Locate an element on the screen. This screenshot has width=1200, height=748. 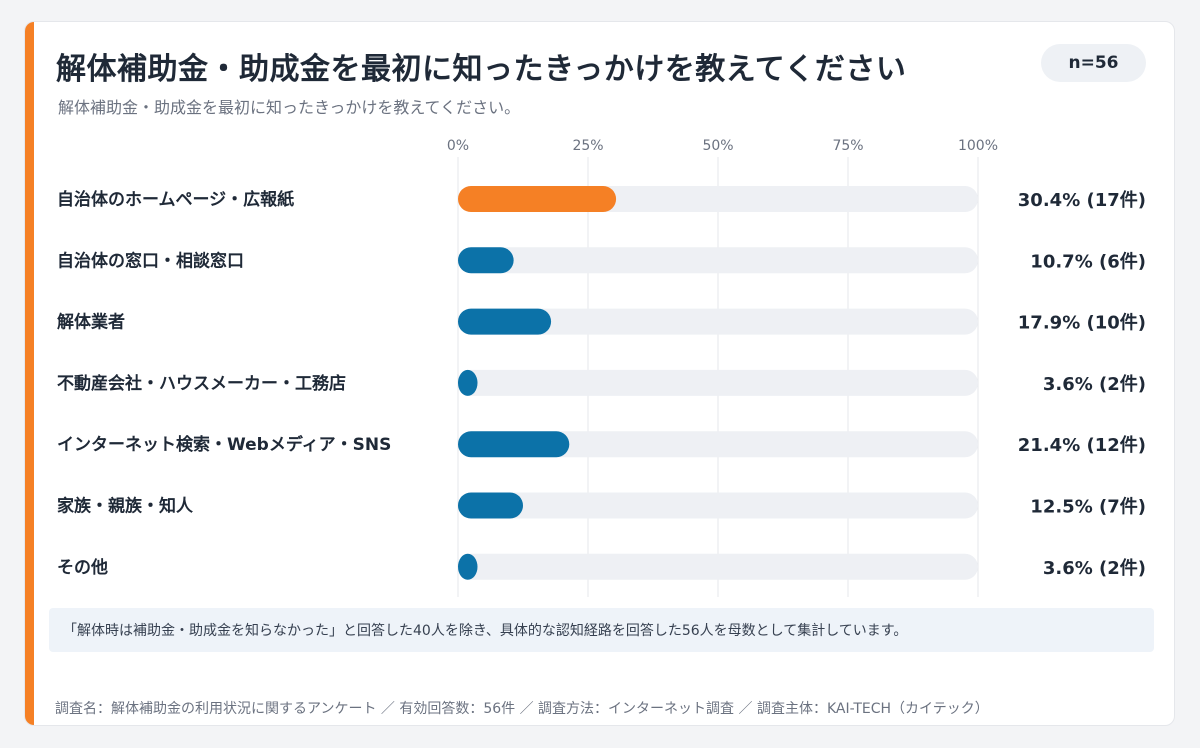
value-label: 12.5% (7件) is located at coordinates (1088, 507).